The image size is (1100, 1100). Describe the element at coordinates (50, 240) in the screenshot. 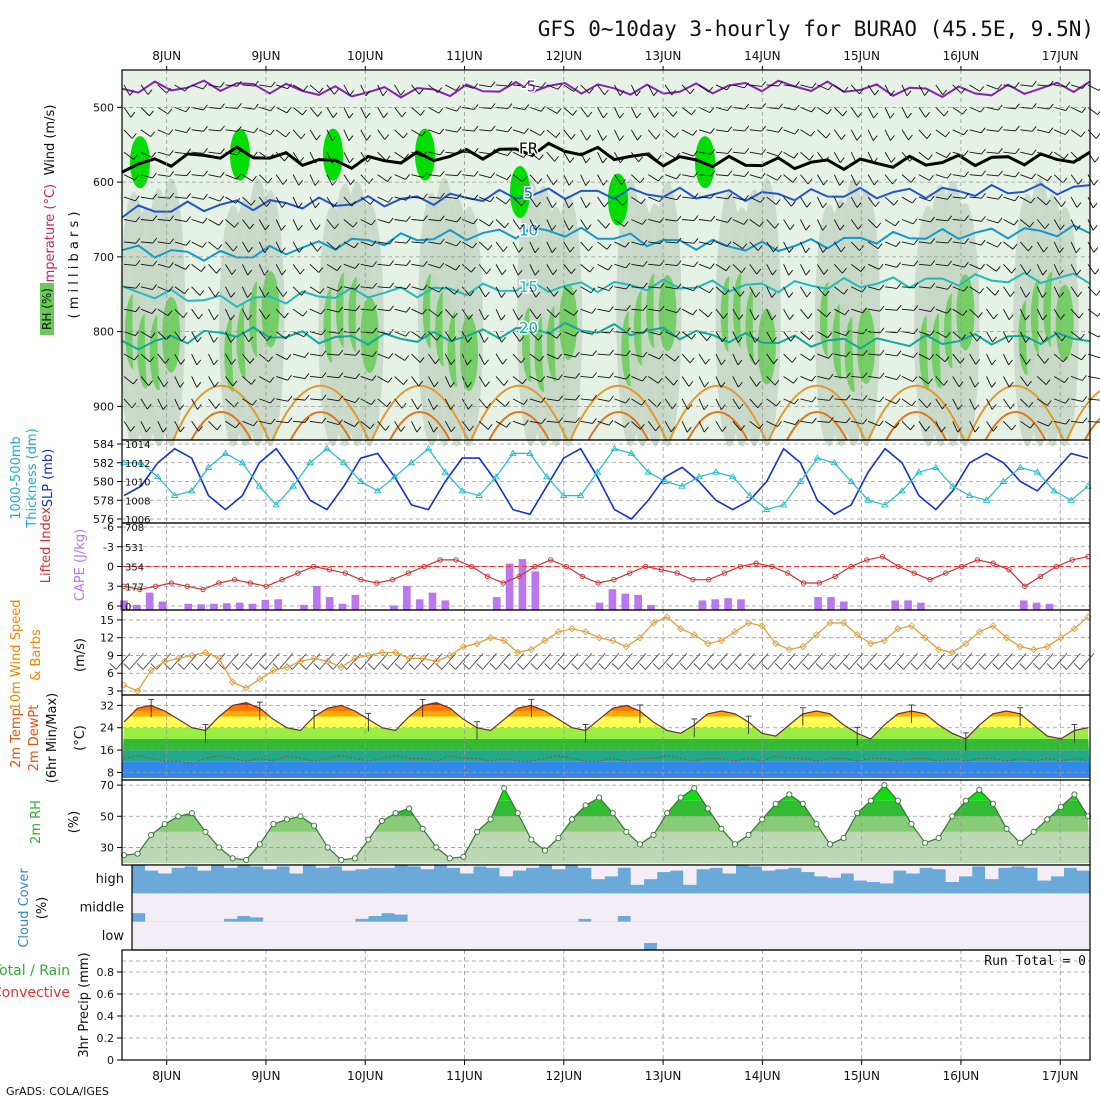

I see `ylabel-temperature: Temperature (°C)` at that location.